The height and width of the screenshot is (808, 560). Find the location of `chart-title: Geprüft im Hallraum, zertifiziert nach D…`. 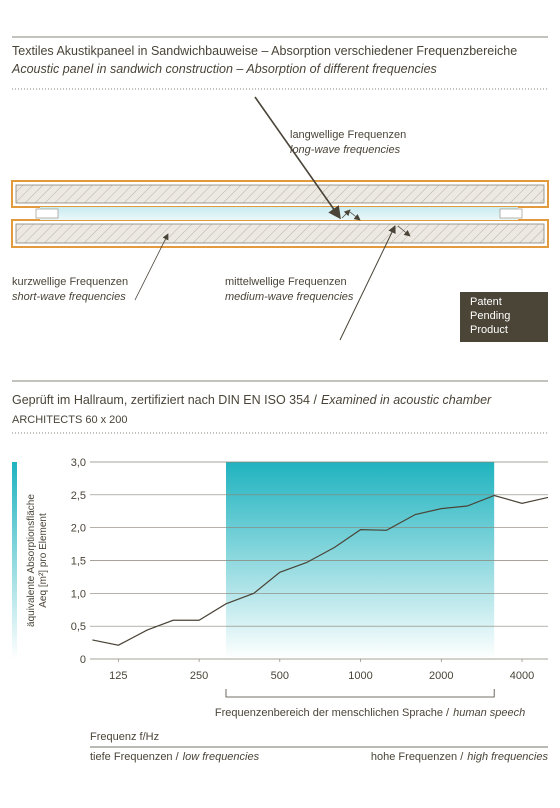

chart-title: Geprüft im Hallraum, zertifiziert nach D… is located at coordinates (252, 400).